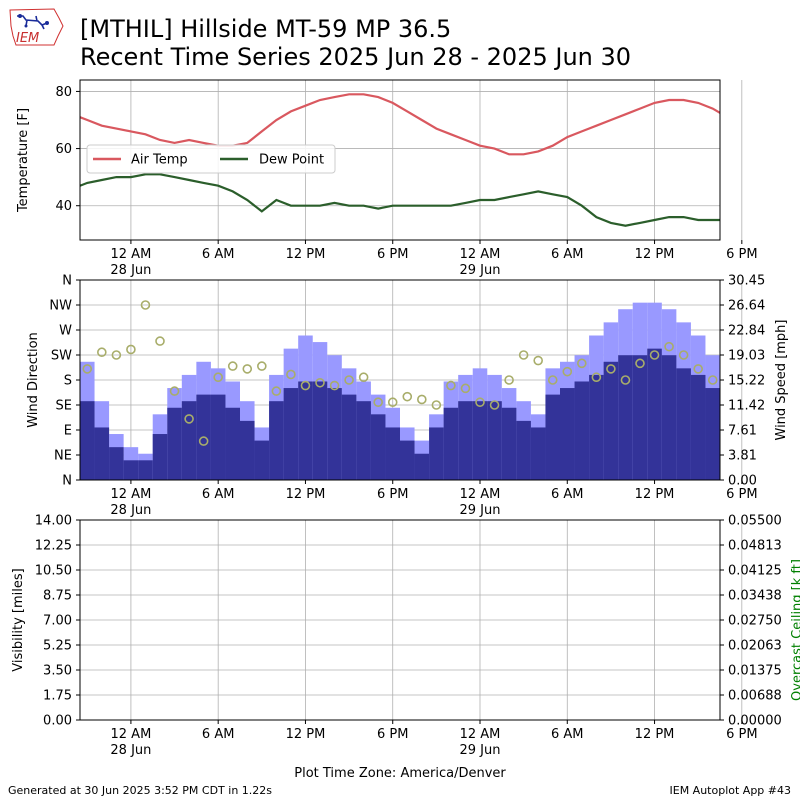 The image size is (800, 800). I want to click on y2-tick-label: 22.84, so click(746, 331).